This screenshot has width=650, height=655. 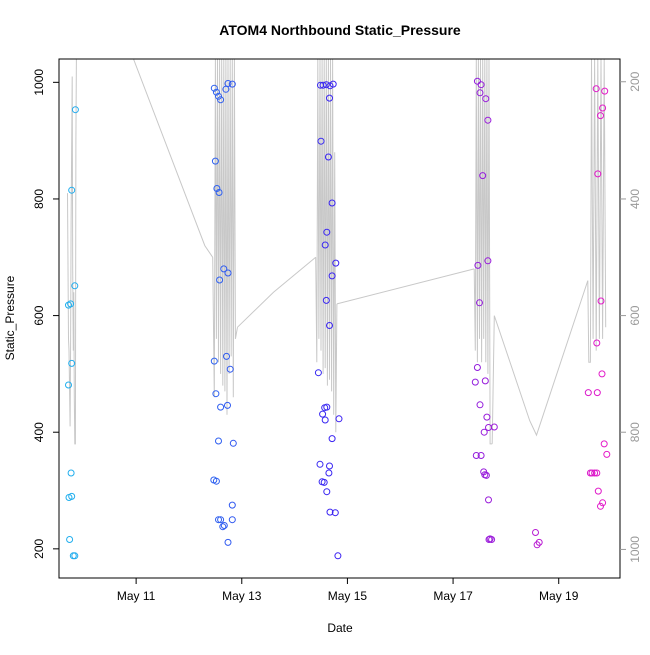 What do you see at coordinates (631, 317) in the screenshot?
I see `right-axis: 200 400 600 800 1000` at bounding box center [631, 317].